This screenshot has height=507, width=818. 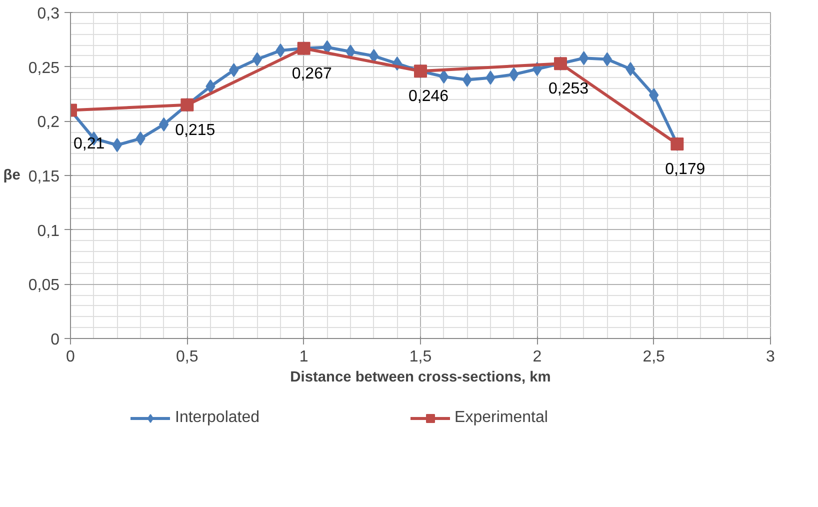 I want to click on legend-label: Interpolated, so click(x=217, y=418).